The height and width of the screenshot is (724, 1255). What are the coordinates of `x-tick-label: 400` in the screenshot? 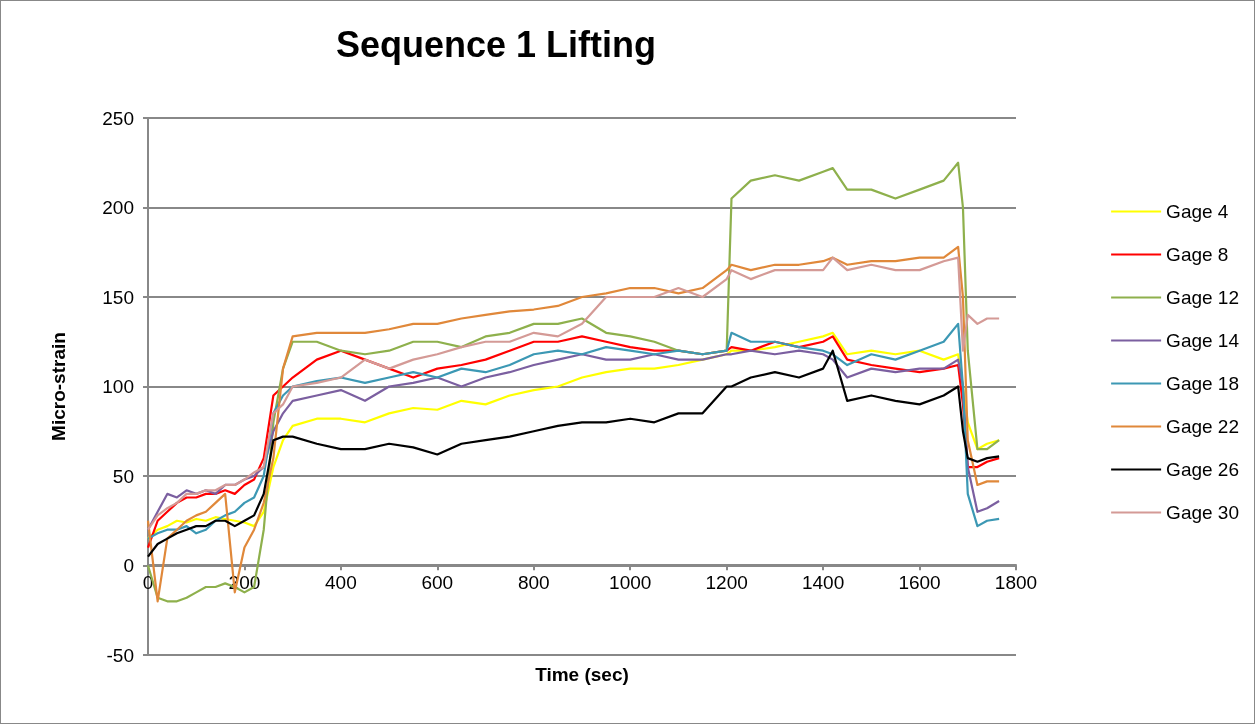 It's located at (341, 583).